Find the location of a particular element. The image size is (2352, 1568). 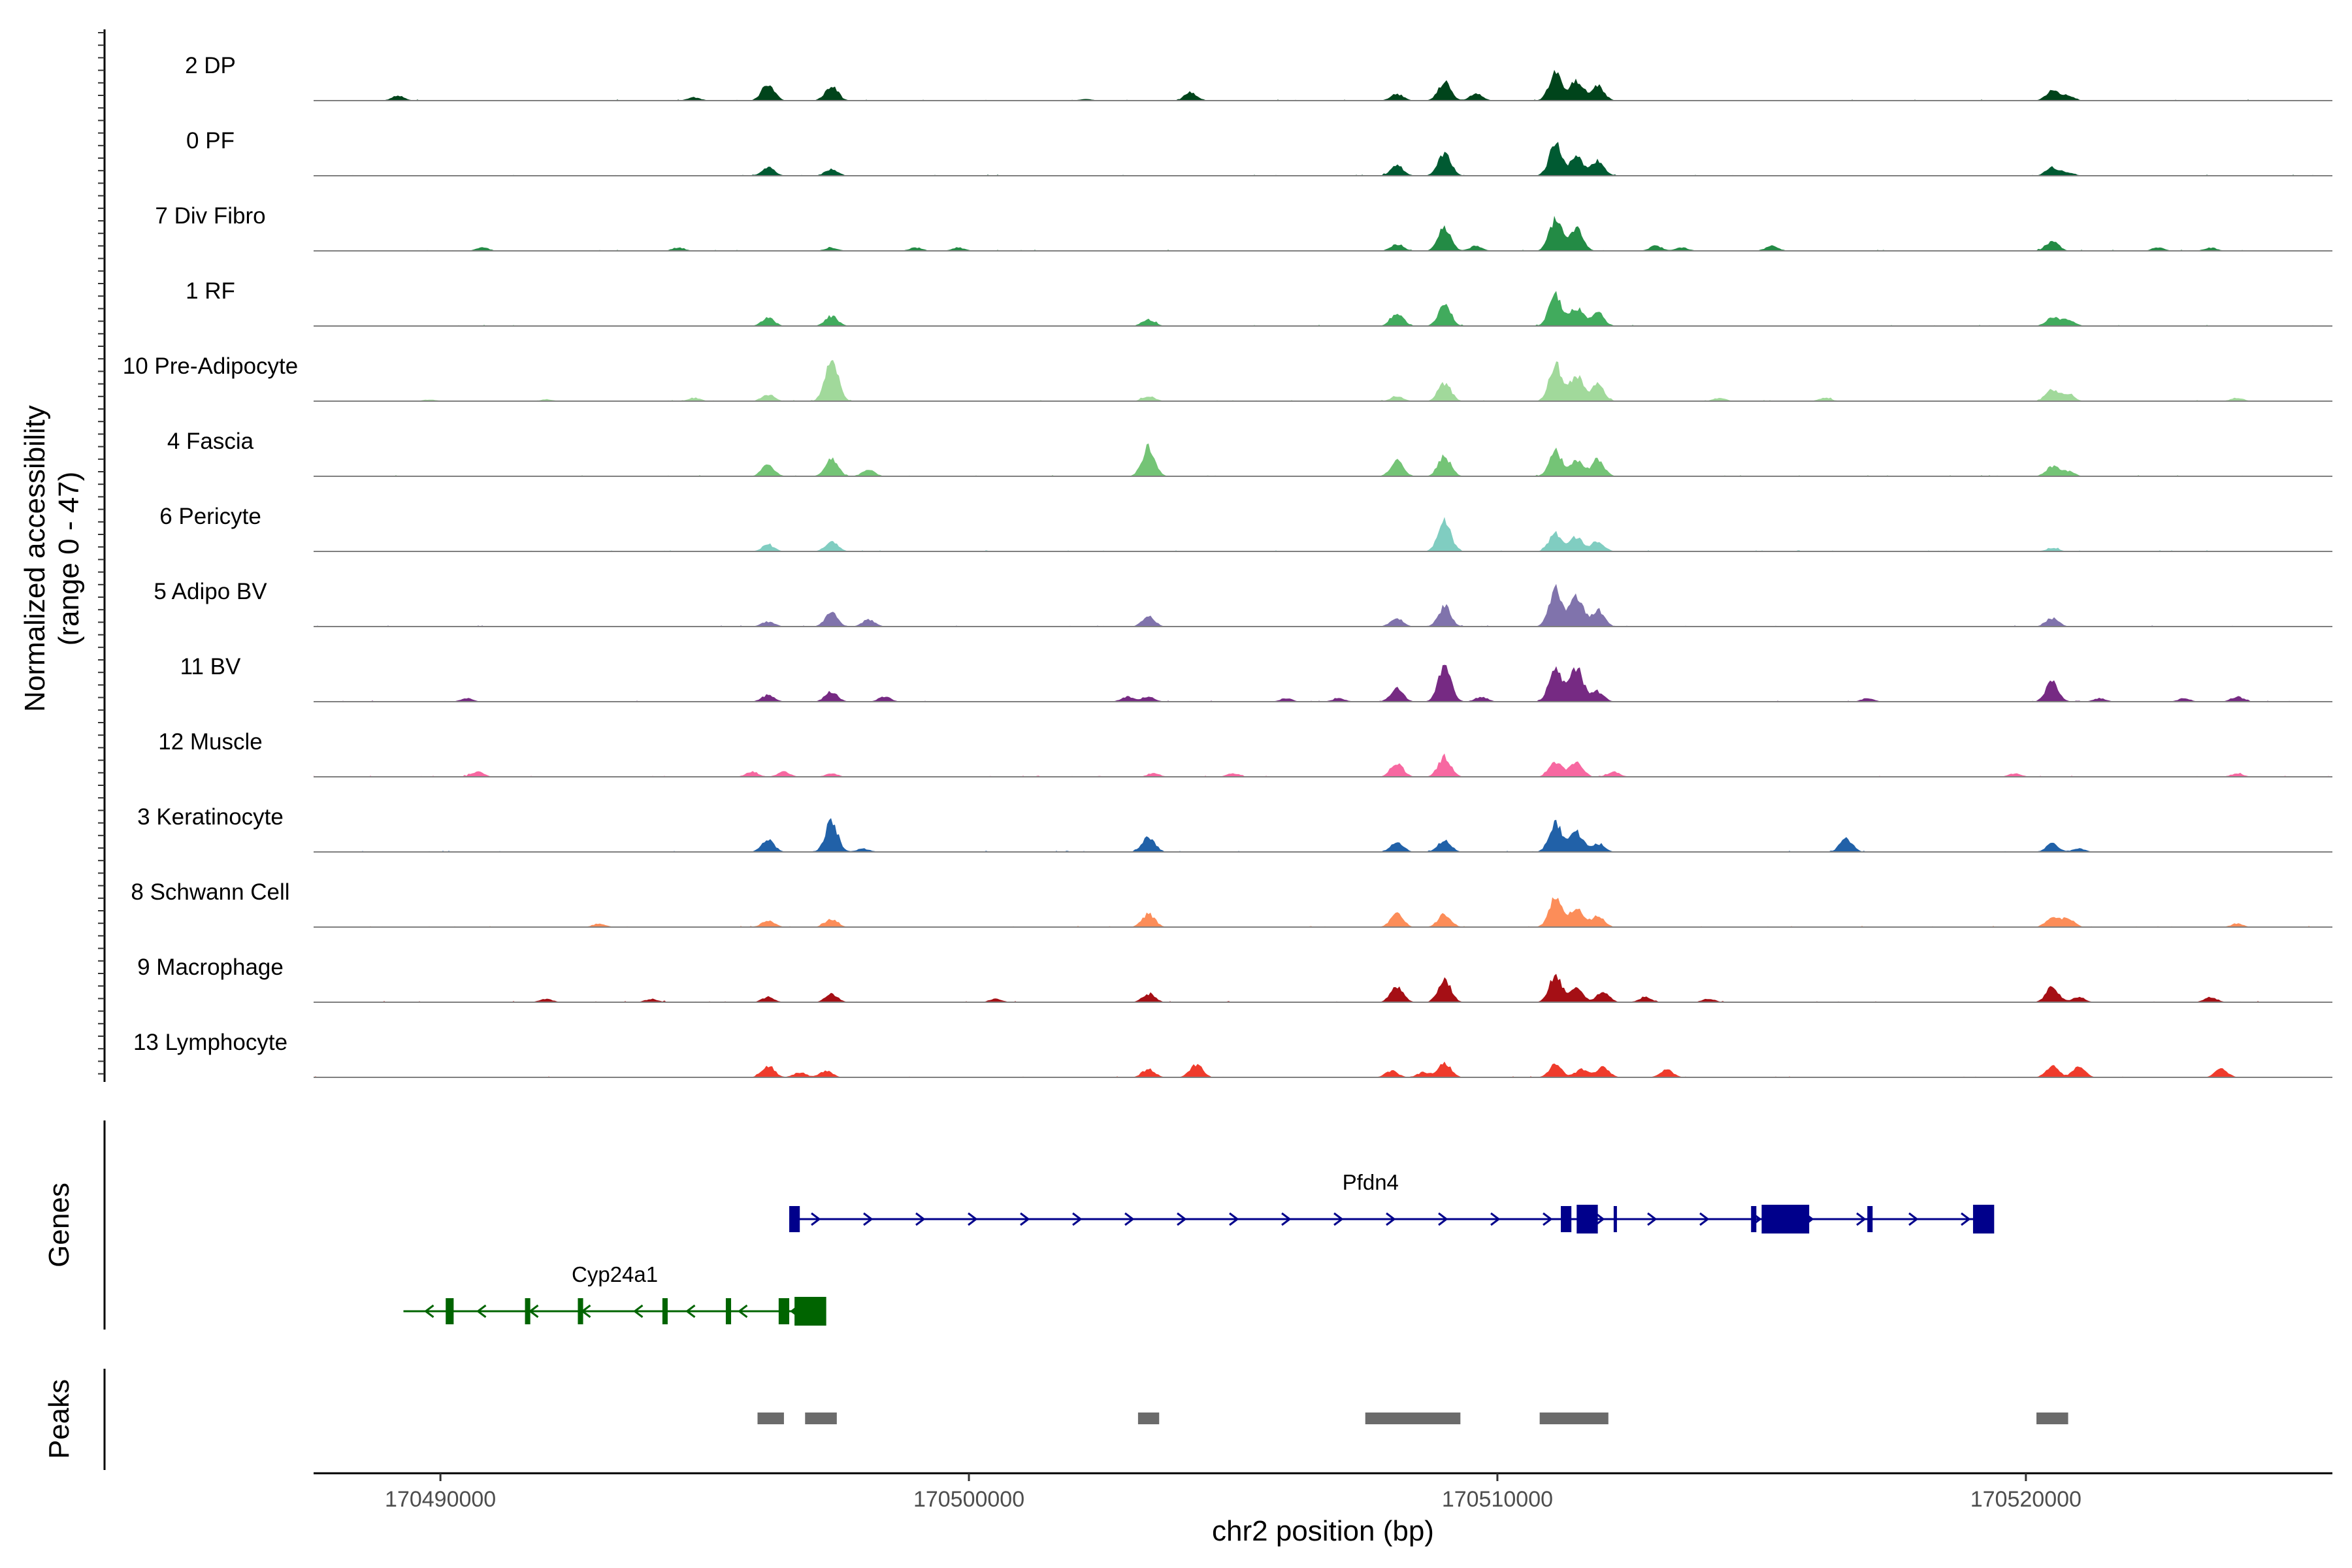

track-label: 11 BV is located at coordinates (210, 666).